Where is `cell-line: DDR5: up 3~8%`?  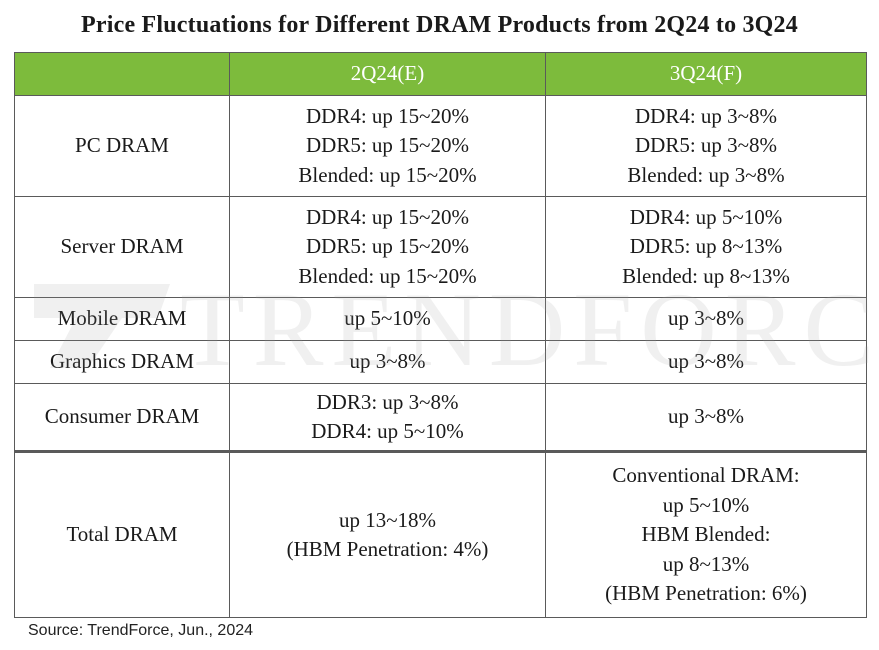
cell-line: DDR5: up 3~8% is located at coordinates (706, 145).